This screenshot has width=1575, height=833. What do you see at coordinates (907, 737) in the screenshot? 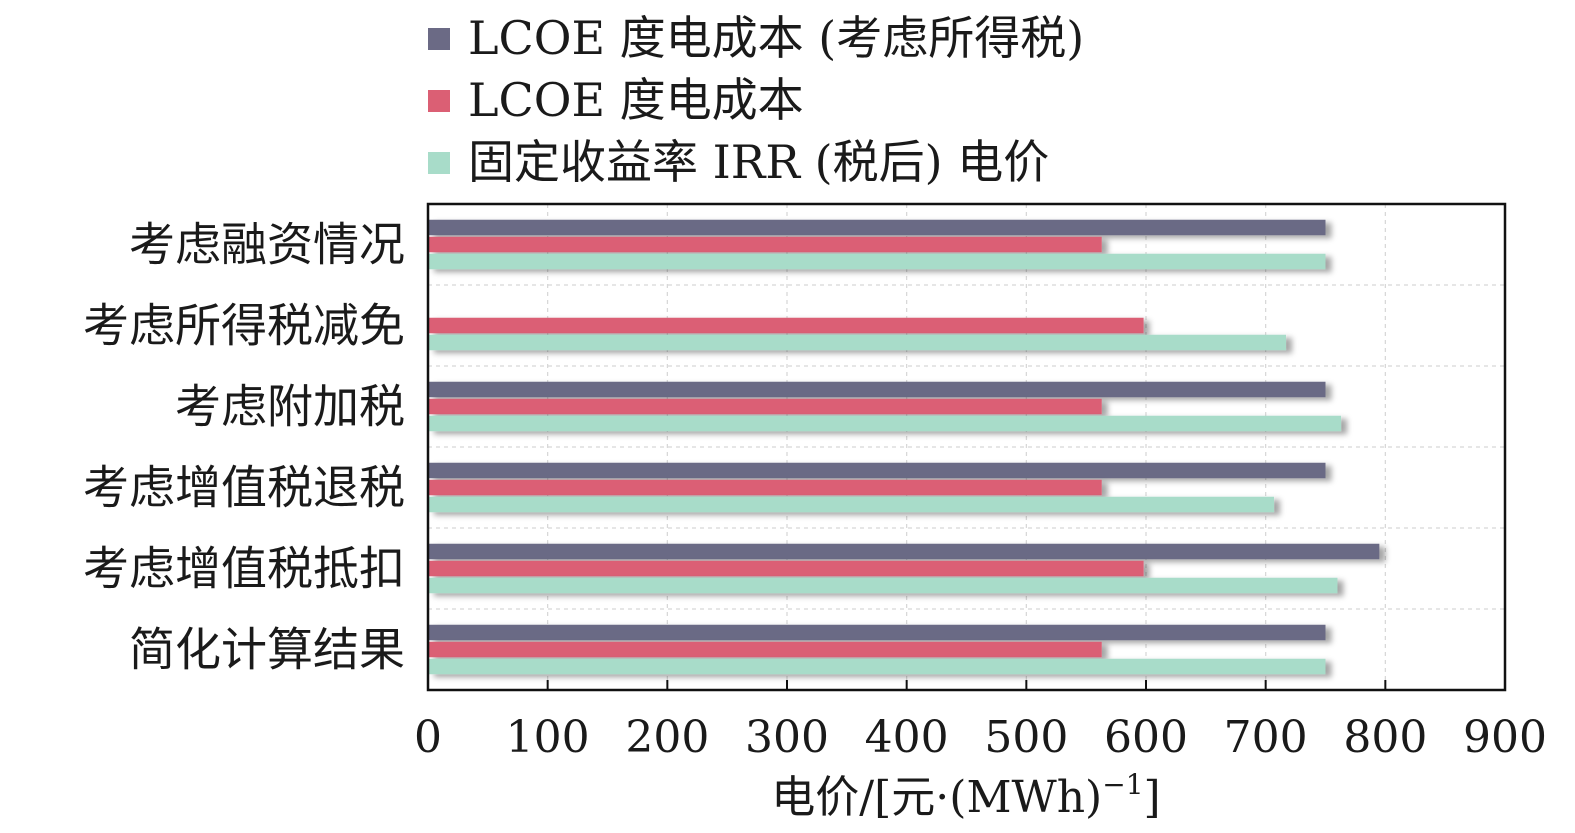
I see `x-tick-label: 400` at bounding box center [907, 737].